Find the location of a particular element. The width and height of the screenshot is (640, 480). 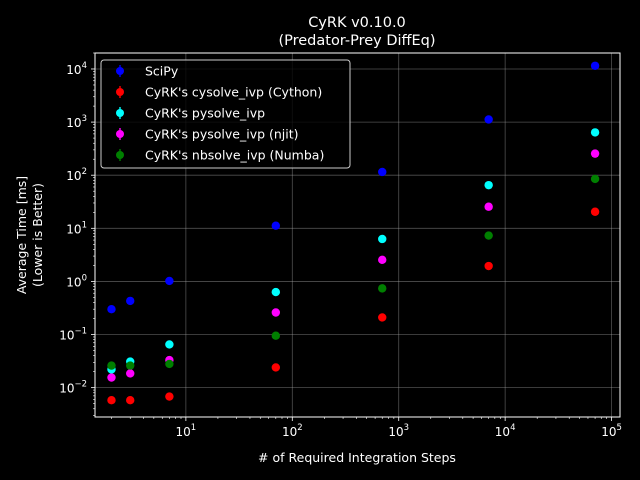

y-axis-label: Average Time [ms] is located at coordinates (21, 235).